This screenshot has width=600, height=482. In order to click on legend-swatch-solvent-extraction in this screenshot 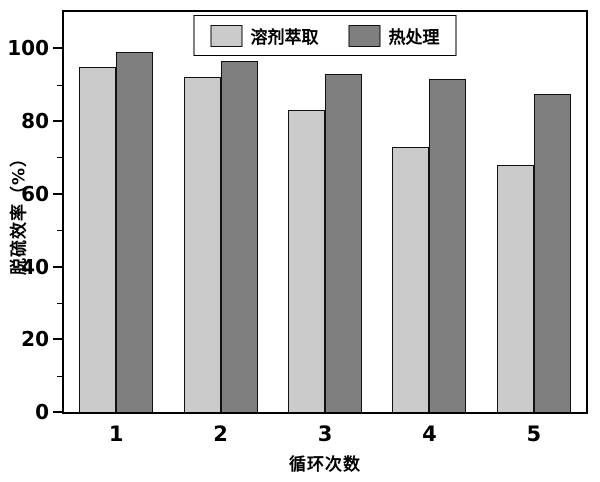, I will do `click(226, 35)`.